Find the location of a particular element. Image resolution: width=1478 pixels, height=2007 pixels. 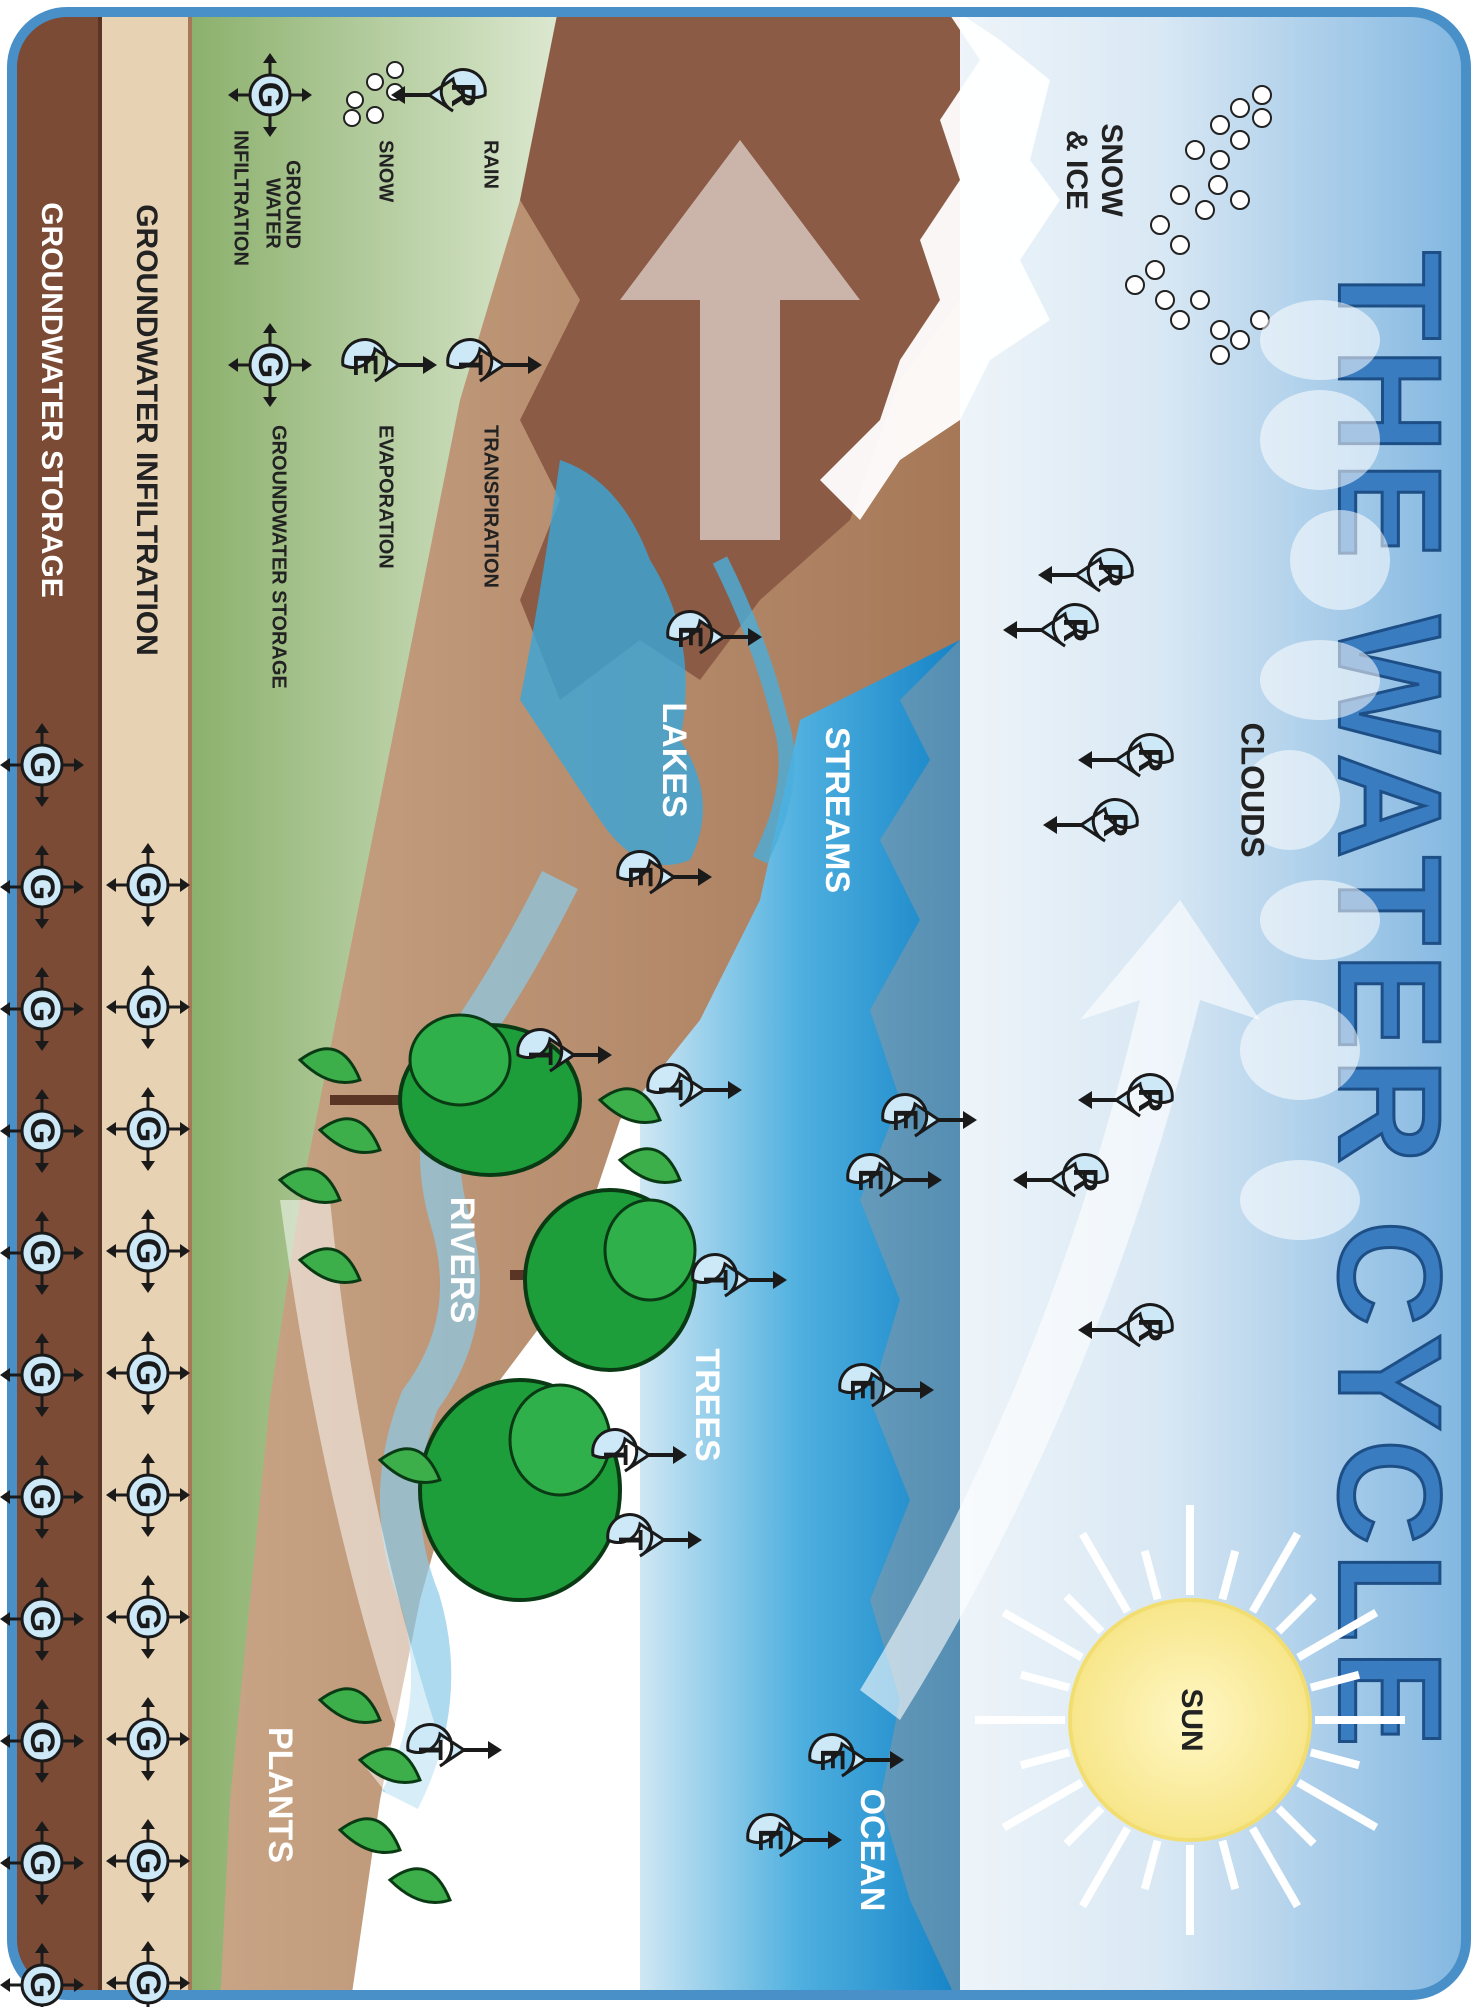

legend-gw-infiltration-token: G is located at coordinates (270, 95).